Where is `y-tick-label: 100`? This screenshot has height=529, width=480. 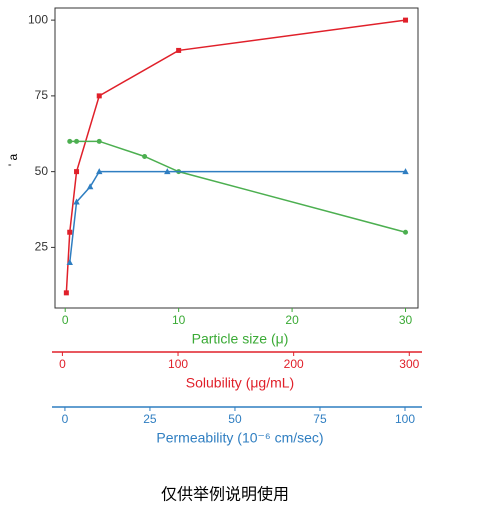 y-tick-label: 100 is located at coordinates (38, 19).